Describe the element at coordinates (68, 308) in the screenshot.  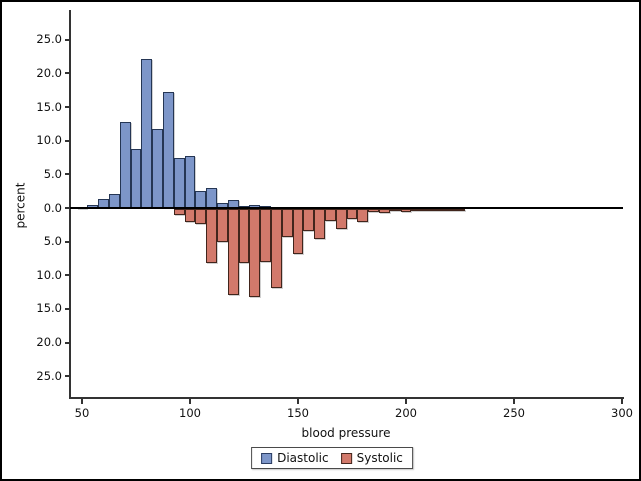
I see `y-tick-15.0-neg` at that location.